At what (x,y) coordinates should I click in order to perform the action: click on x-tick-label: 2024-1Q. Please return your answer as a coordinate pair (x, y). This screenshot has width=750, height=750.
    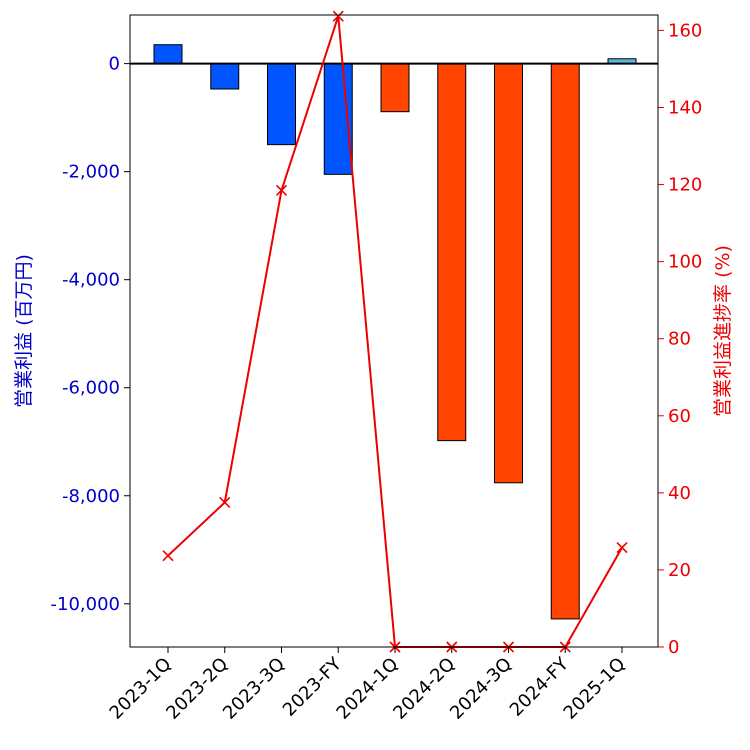
    Looking at the image, I should click on (368, 689).